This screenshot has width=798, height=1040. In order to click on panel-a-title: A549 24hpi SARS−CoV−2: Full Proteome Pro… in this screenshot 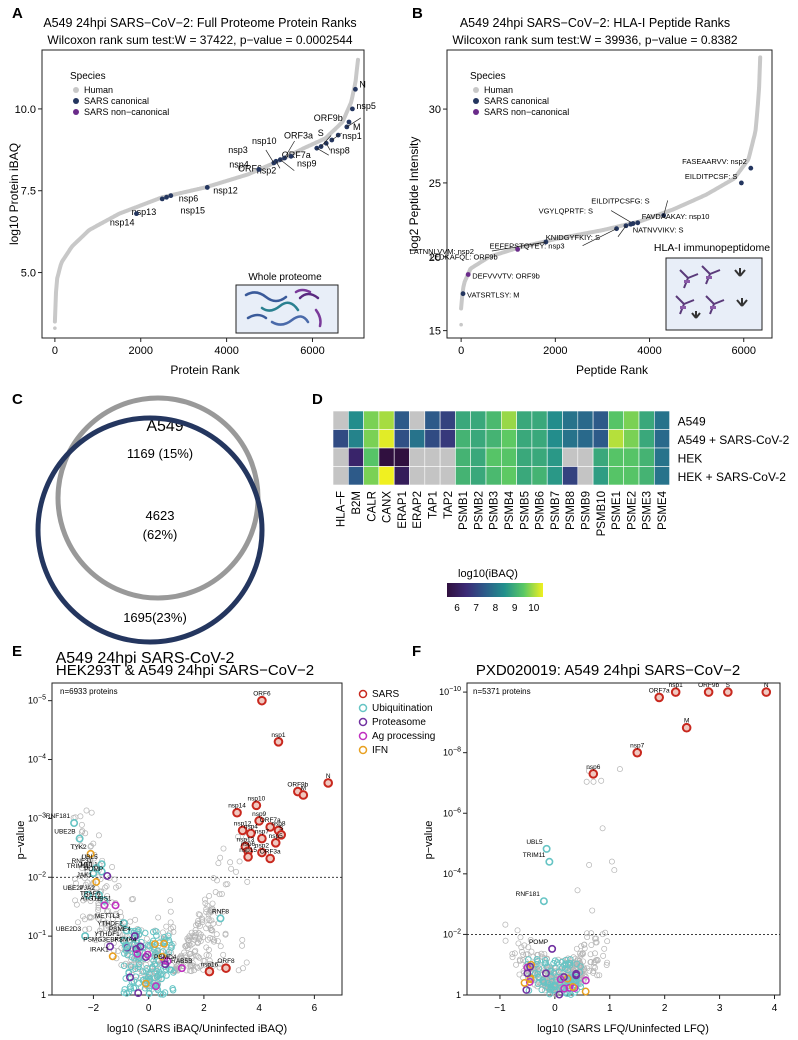, I will do `click(199, 23)`.